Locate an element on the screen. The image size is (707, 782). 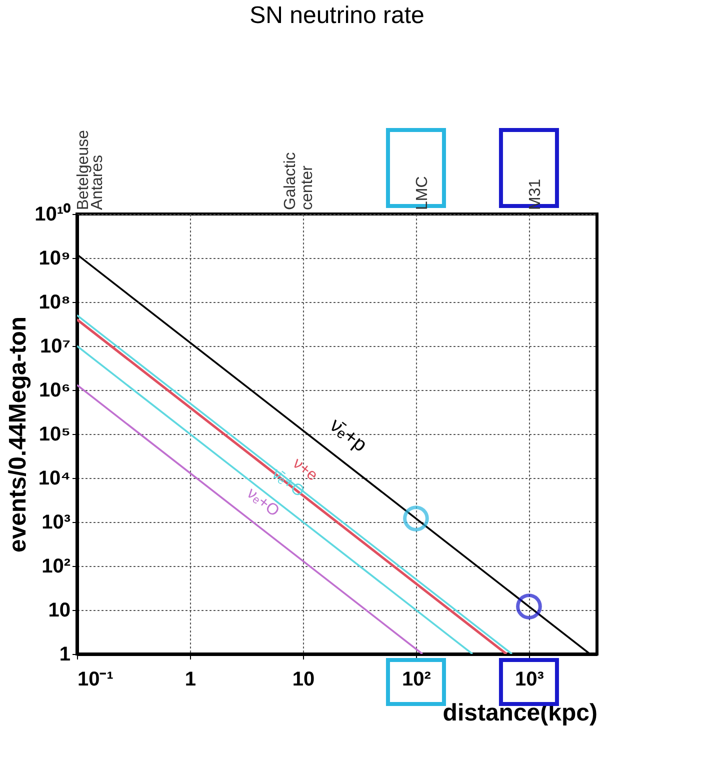
y-tick-label: 10⁹ is located at coordinates (54, 259).